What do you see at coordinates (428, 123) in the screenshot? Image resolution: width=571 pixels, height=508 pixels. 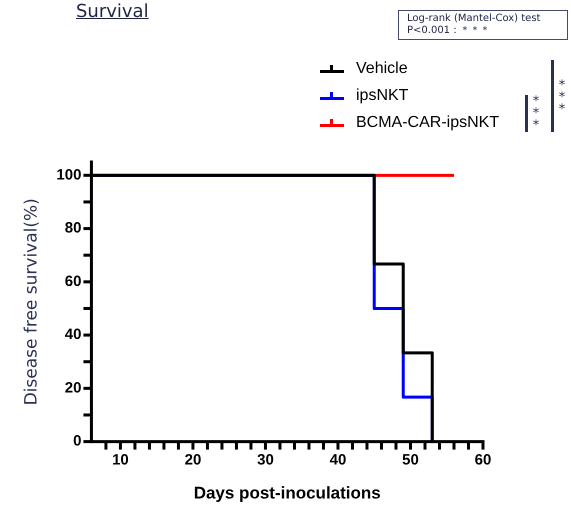 I see `legend-label: BCMA-CAR-ipsNKT` at bounding box center [428, 123].